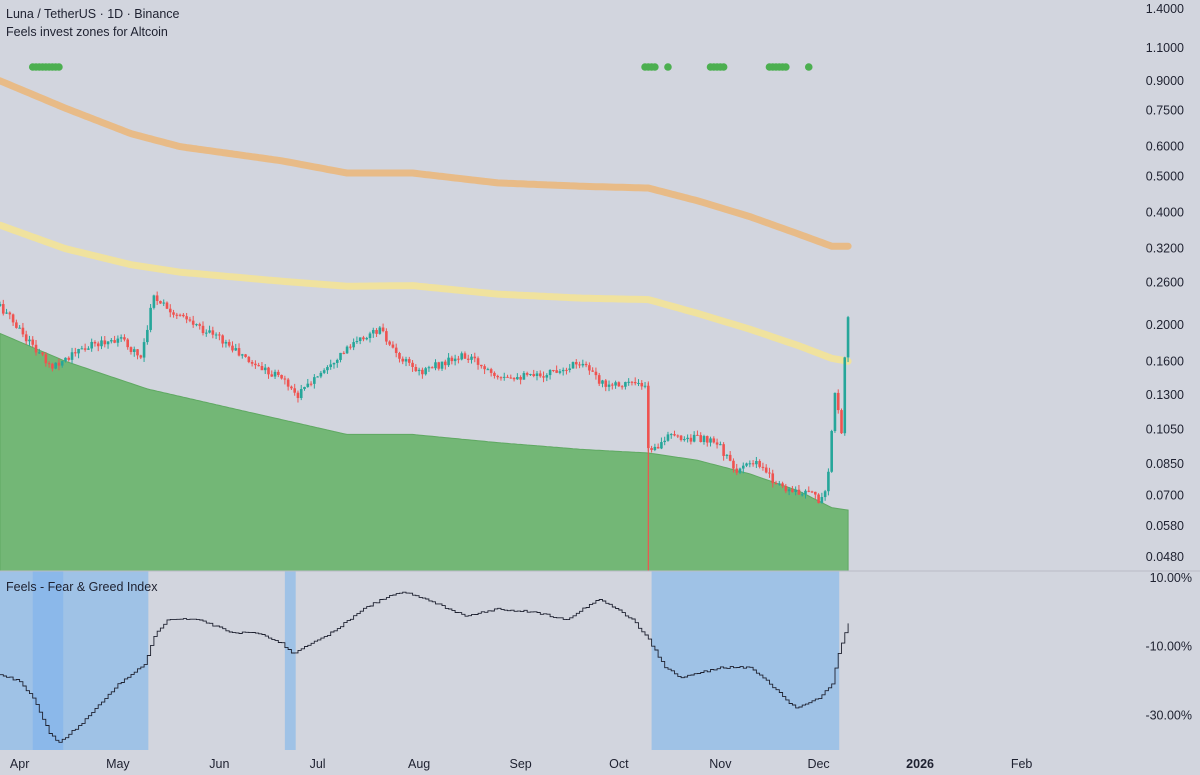  Describe the element at coordinates (87, 32) in the screenshot. I see `indicator-title: Feels invest zones for Altcoin` at that location.